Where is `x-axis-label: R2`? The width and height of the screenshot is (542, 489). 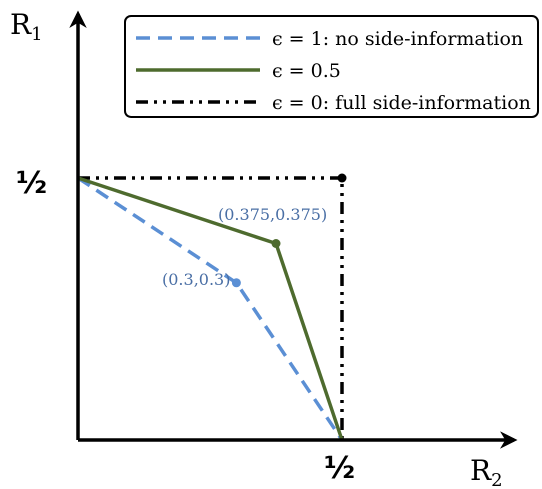 x-axis-label: R2 is located at coordinates (486, 471).